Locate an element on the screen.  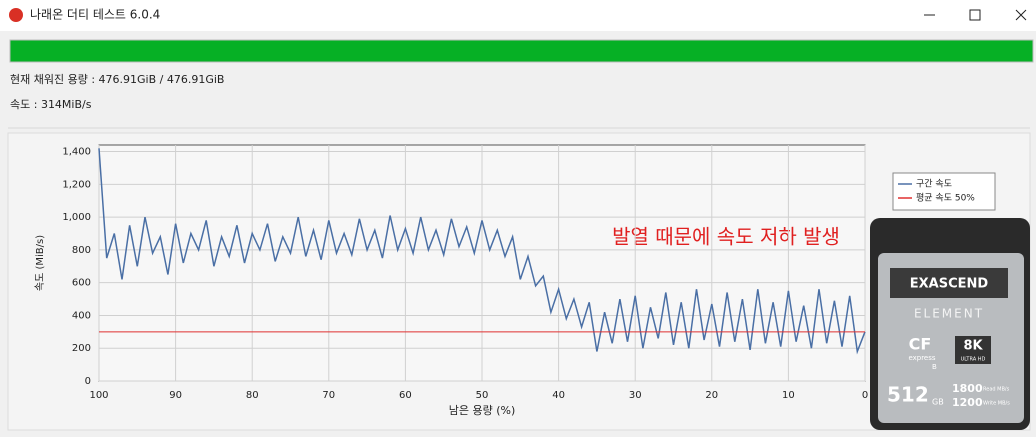
card-write-label: Write MB/s is located at coordinates (996, 404).